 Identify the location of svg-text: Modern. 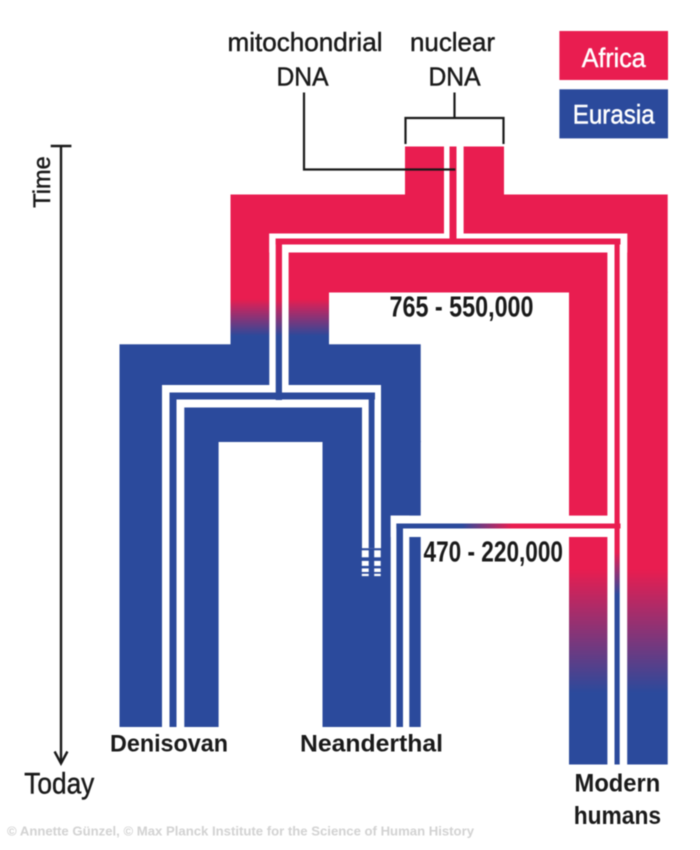
(618, 784).